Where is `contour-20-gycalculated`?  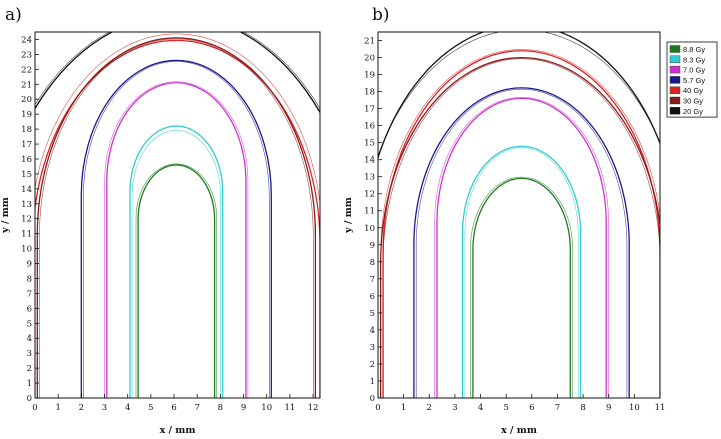 contour-20-gycalculated is located at coordinates (177, 71).